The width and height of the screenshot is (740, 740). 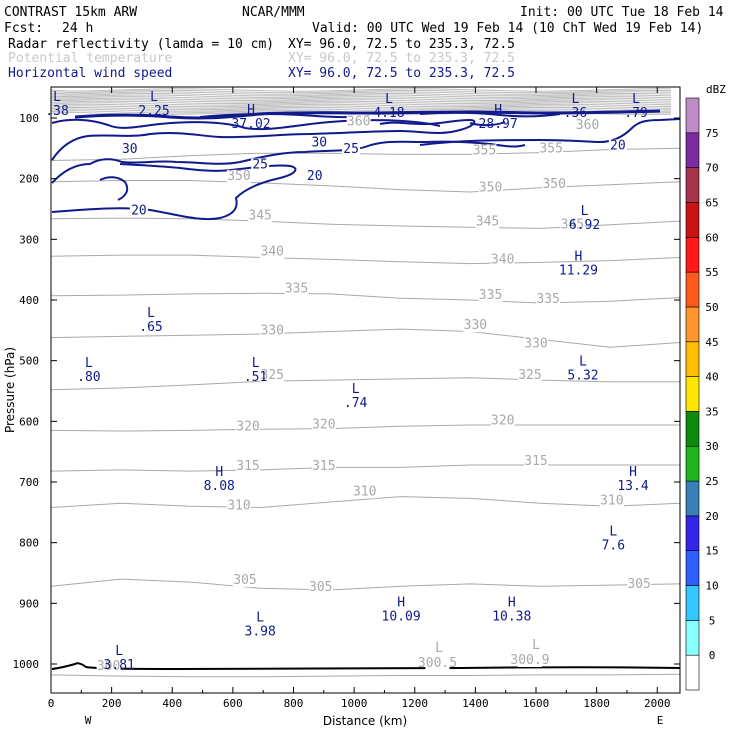 What do you see at coordinates (535, 461) in the screenshot?
I see `theta-label: 315` at bounding box center [535, 461].